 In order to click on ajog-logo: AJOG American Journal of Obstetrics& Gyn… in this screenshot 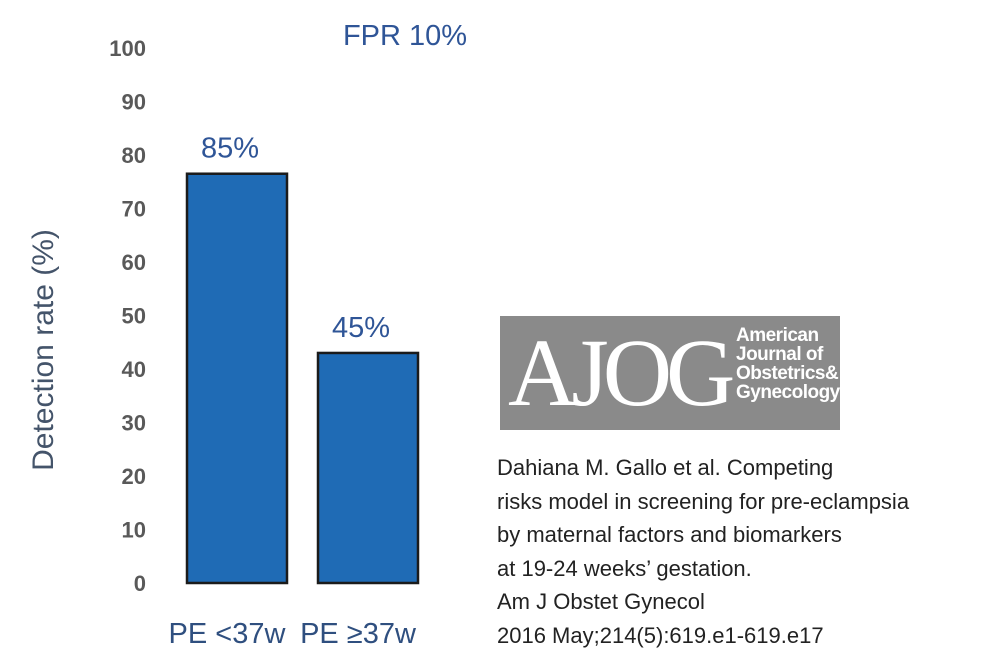, I will do `click(670, 373)`.